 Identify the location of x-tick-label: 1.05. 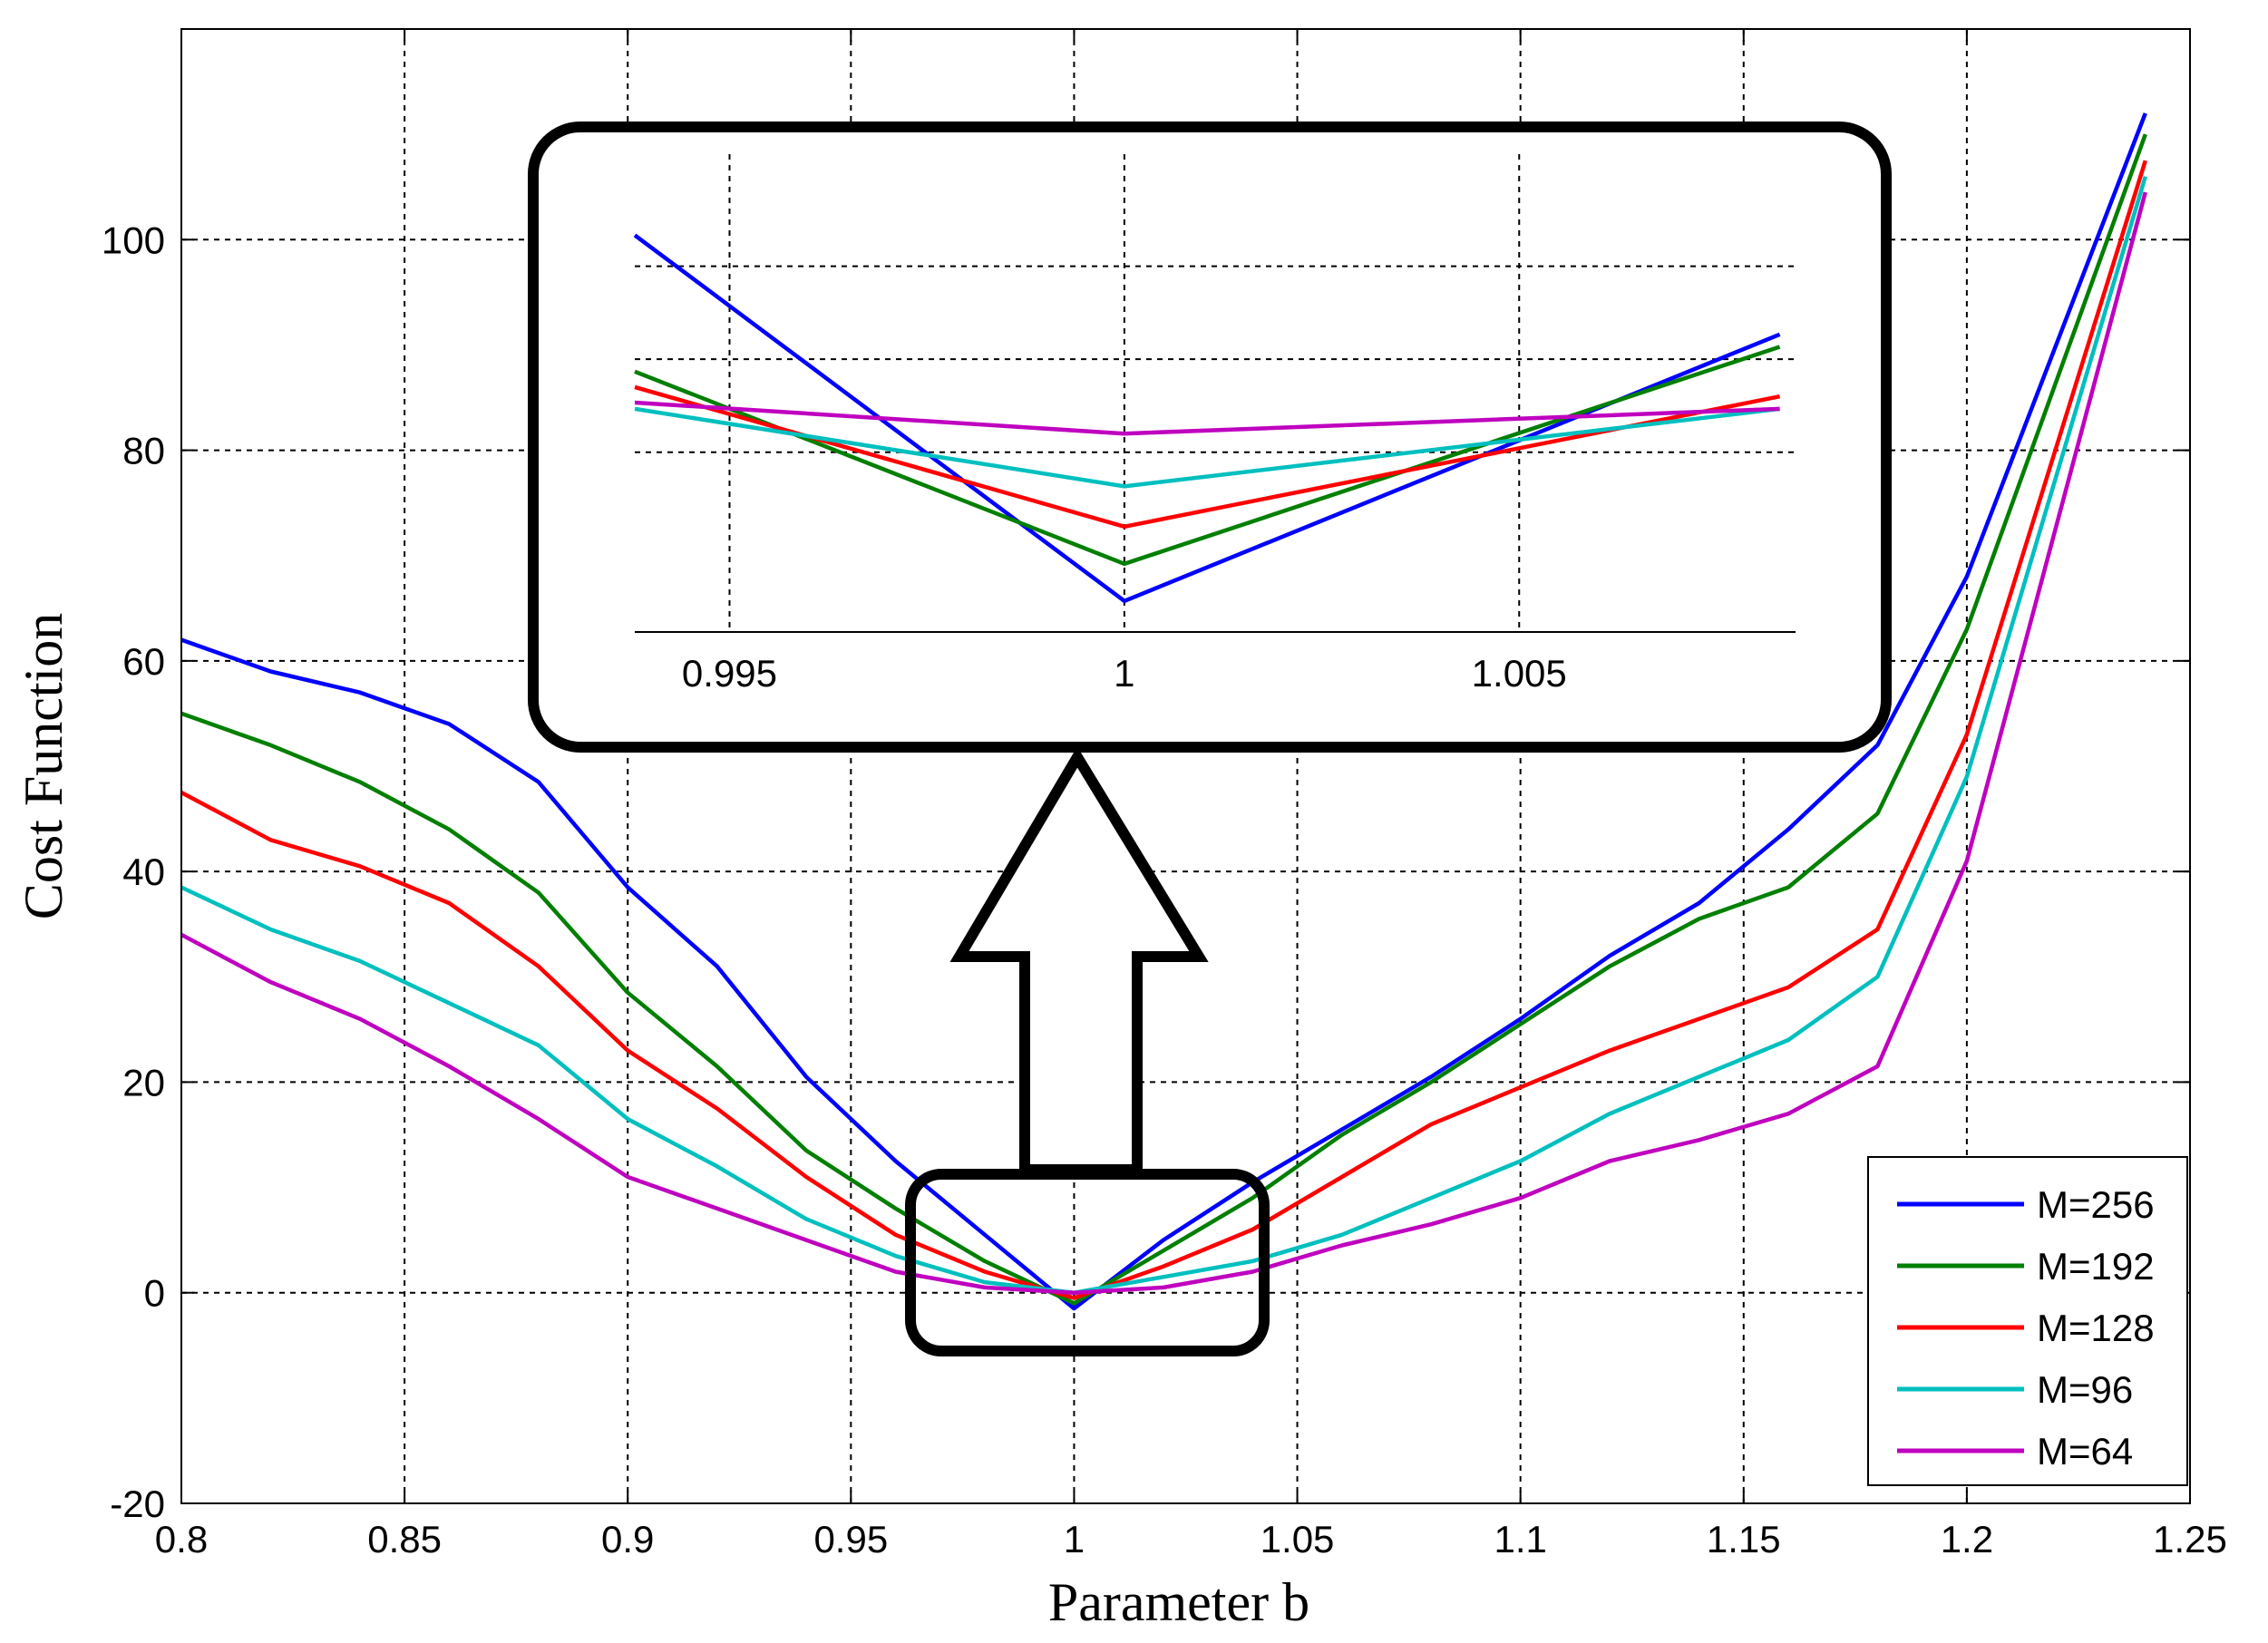
(1298, 1539).